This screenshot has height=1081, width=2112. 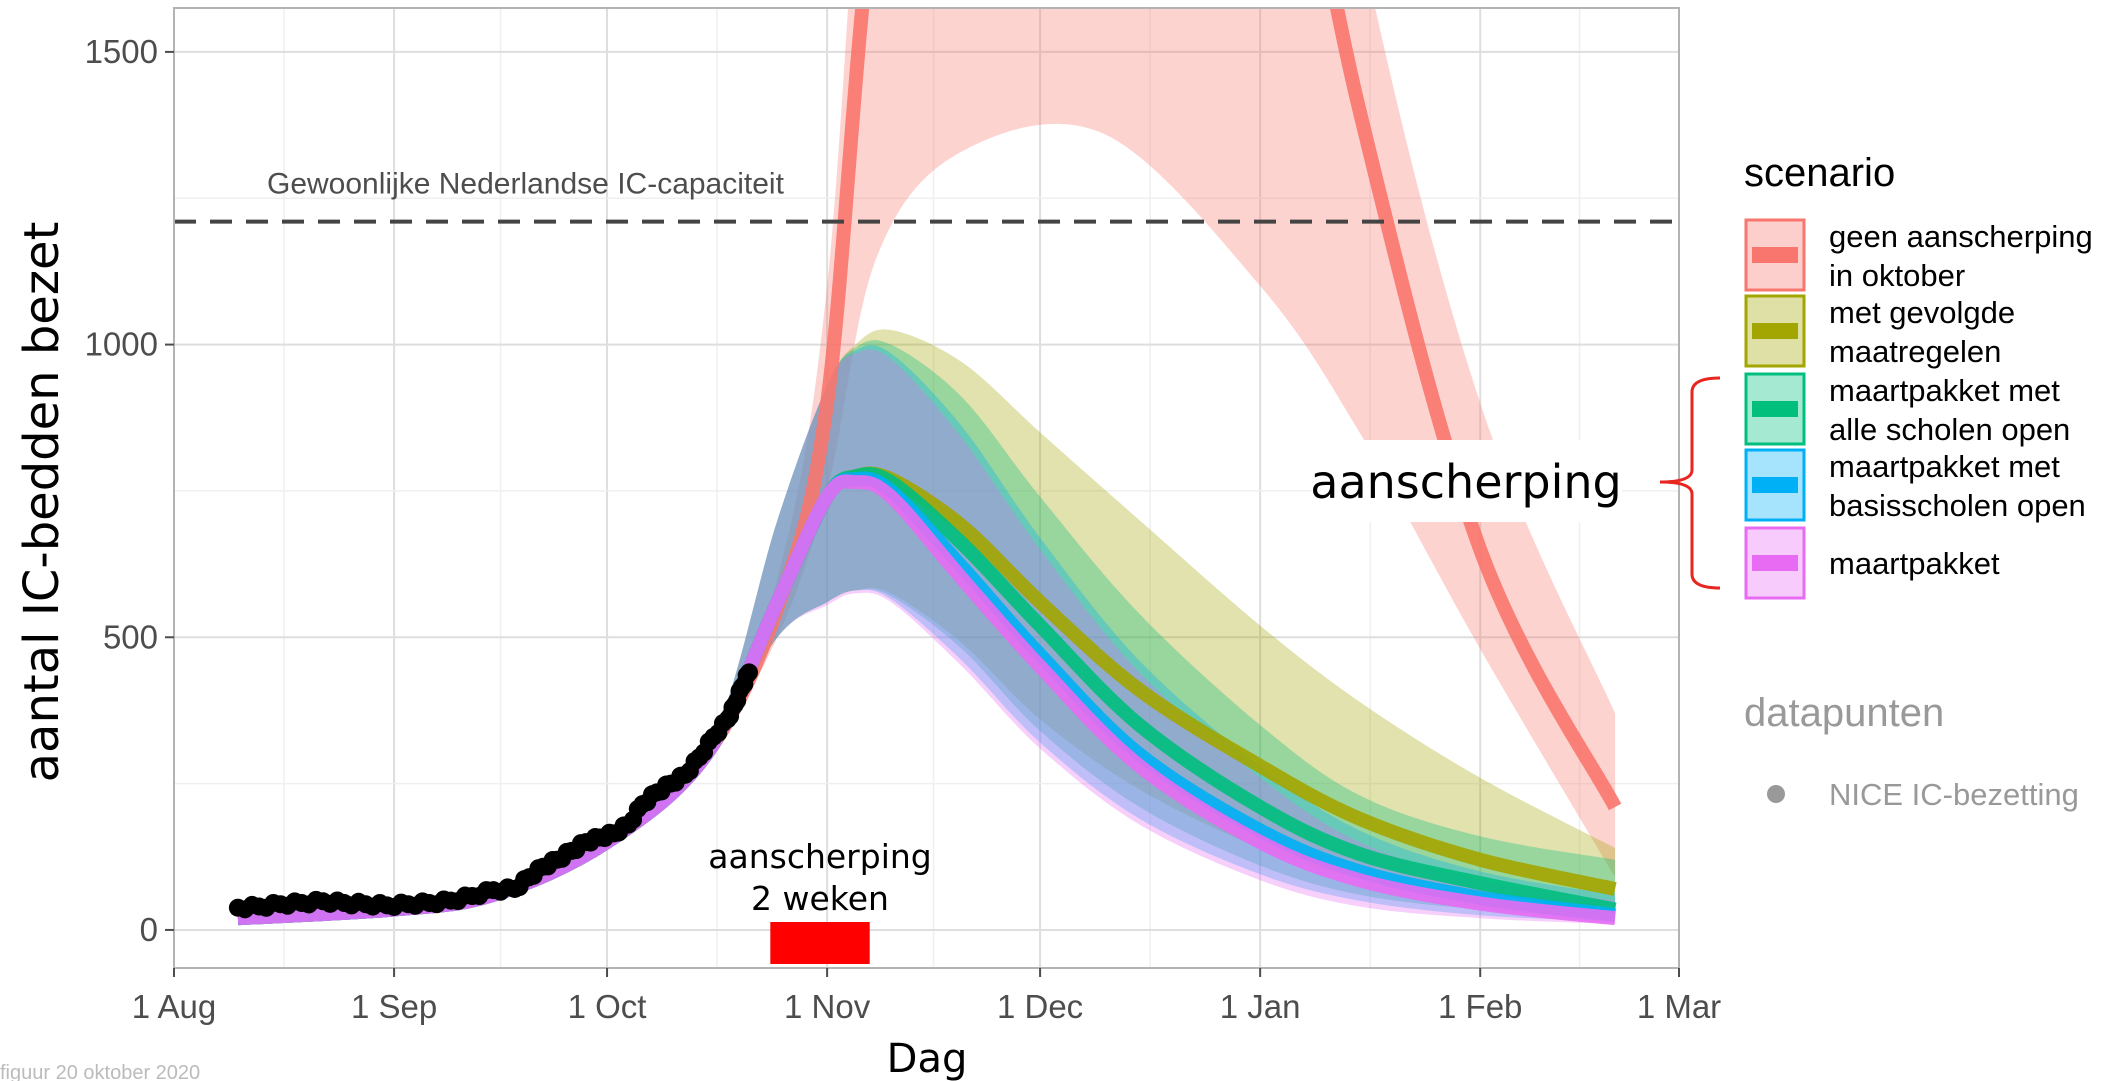 I want to click on y-tick-label: 1500, so click(x=121, y=51).